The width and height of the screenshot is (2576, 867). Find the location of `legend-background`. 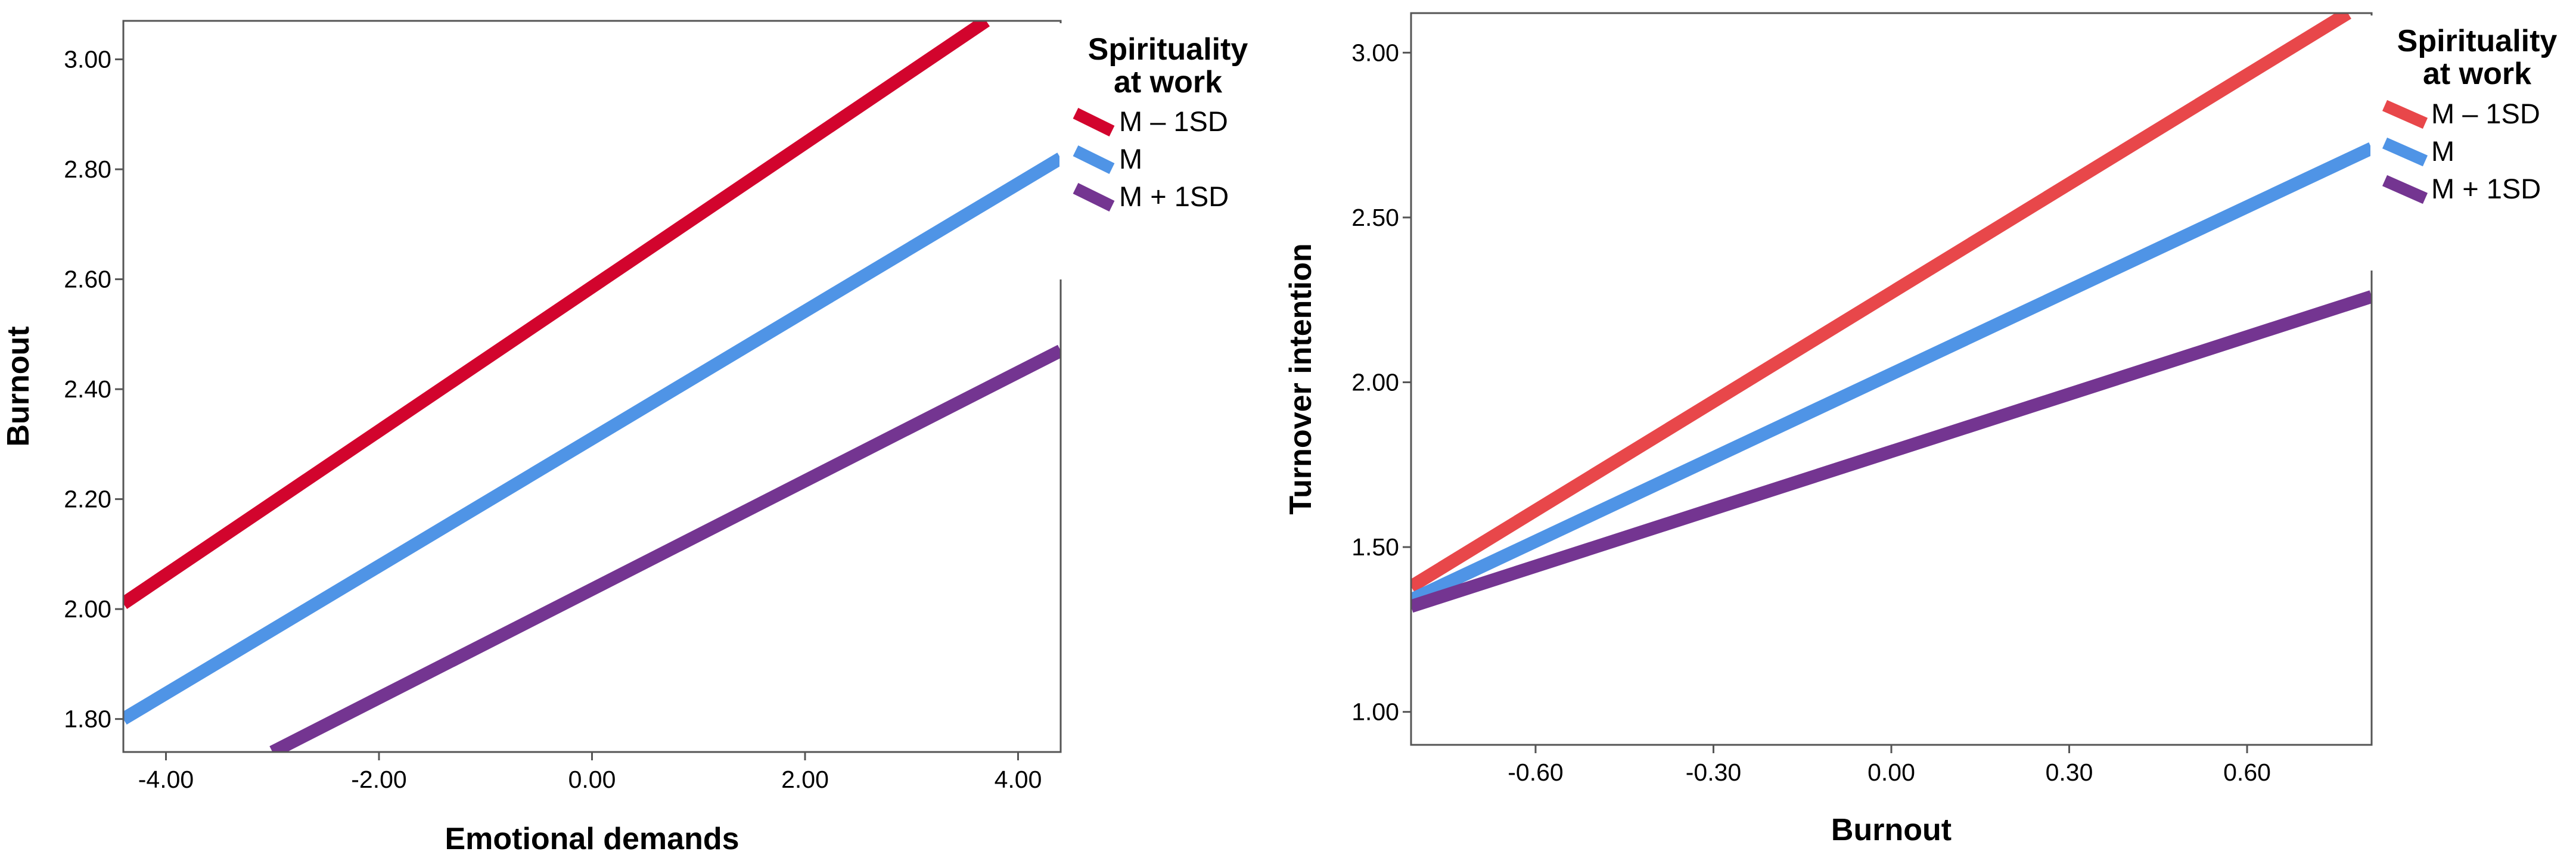

legend-background is located at coordinates (2472, 143).